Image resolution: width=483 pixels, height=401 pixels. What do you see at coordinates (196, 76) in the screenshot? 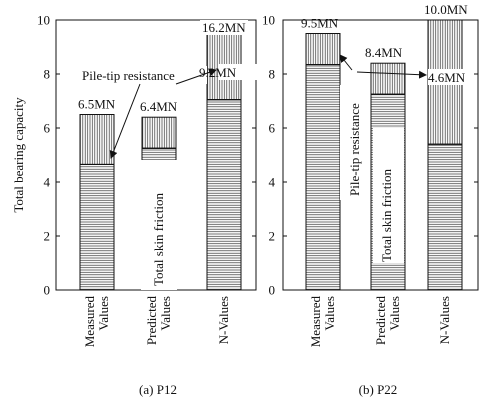
I see `arrow-a-nvalues` at bounding box center [196, 76].